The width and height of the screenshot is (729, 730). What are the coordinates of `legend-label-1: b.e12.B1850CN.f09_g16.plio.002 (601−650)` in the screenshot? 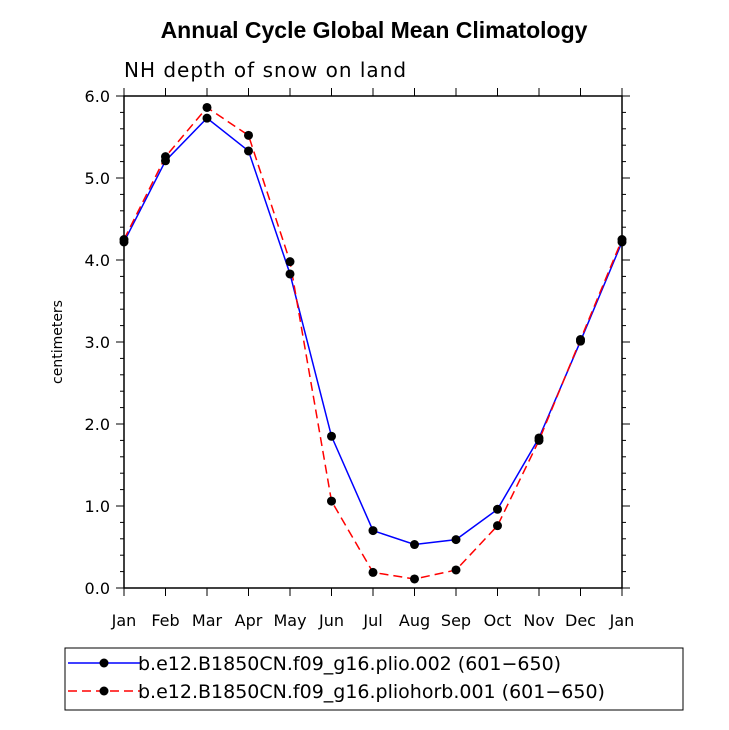 It's located at (349, 664).